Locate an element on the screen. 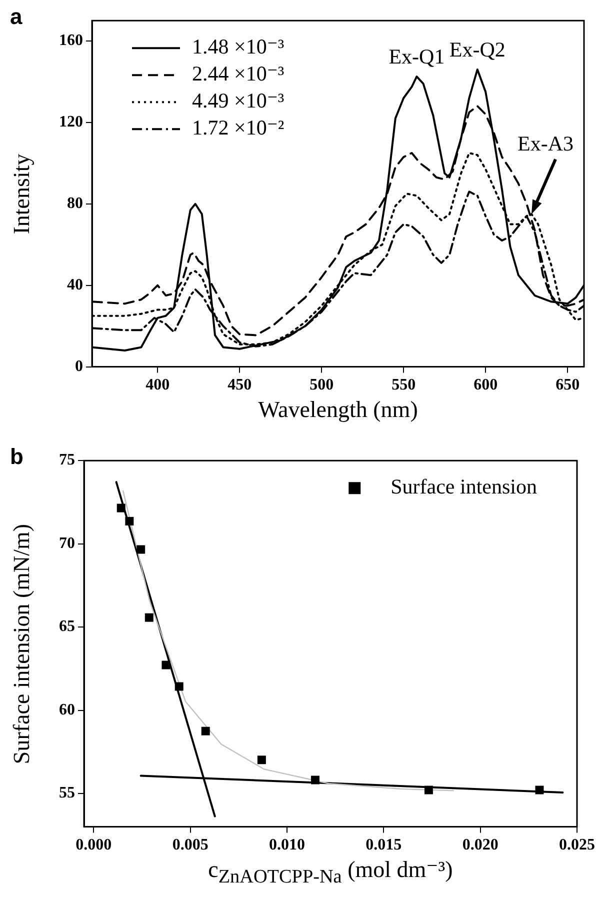 This screenshot has height=914, width=606. x-tick-label: 650 is located at coordinates (568, 385).